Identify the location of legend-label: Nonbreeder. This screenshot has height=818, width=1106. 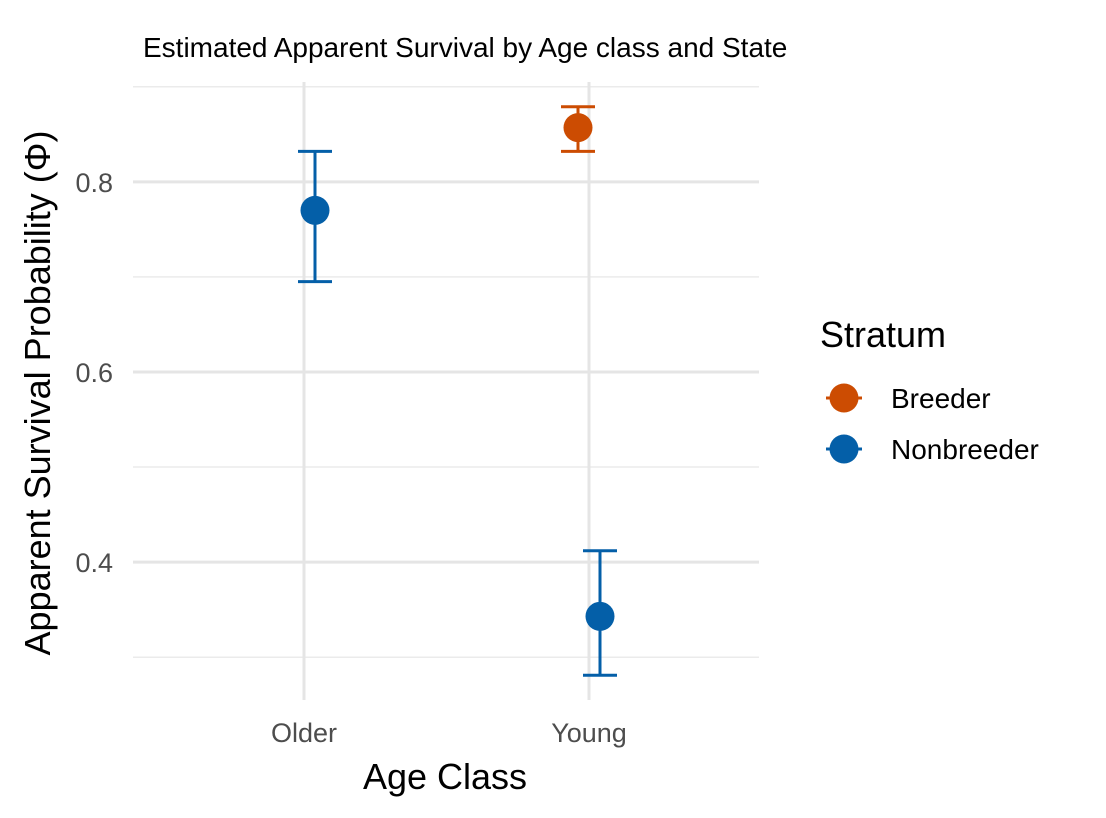
(965, 449).